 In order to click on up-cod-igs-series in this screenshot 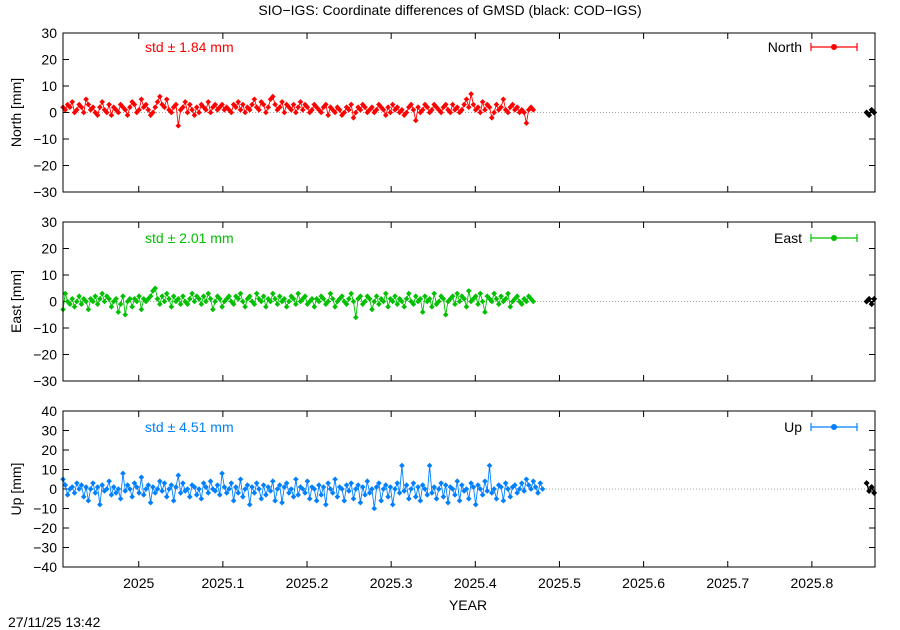, I will do `click(870, 488)`.